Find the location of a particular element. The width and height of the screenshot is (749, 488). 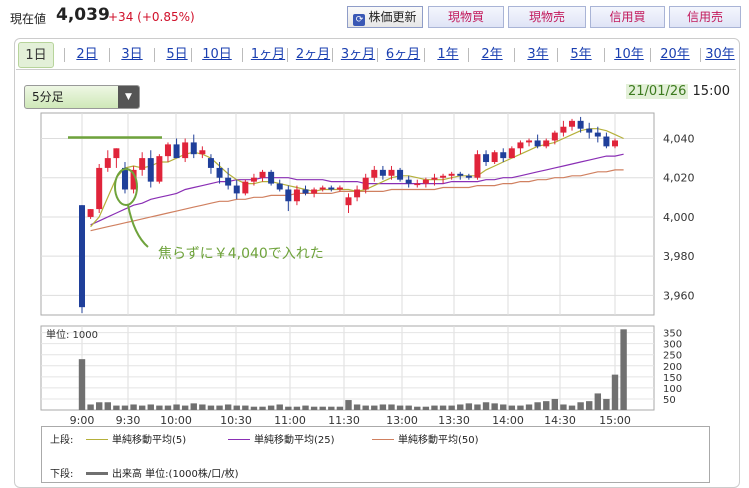

chart-time: 15:00 is located at coordinates (711, 91).